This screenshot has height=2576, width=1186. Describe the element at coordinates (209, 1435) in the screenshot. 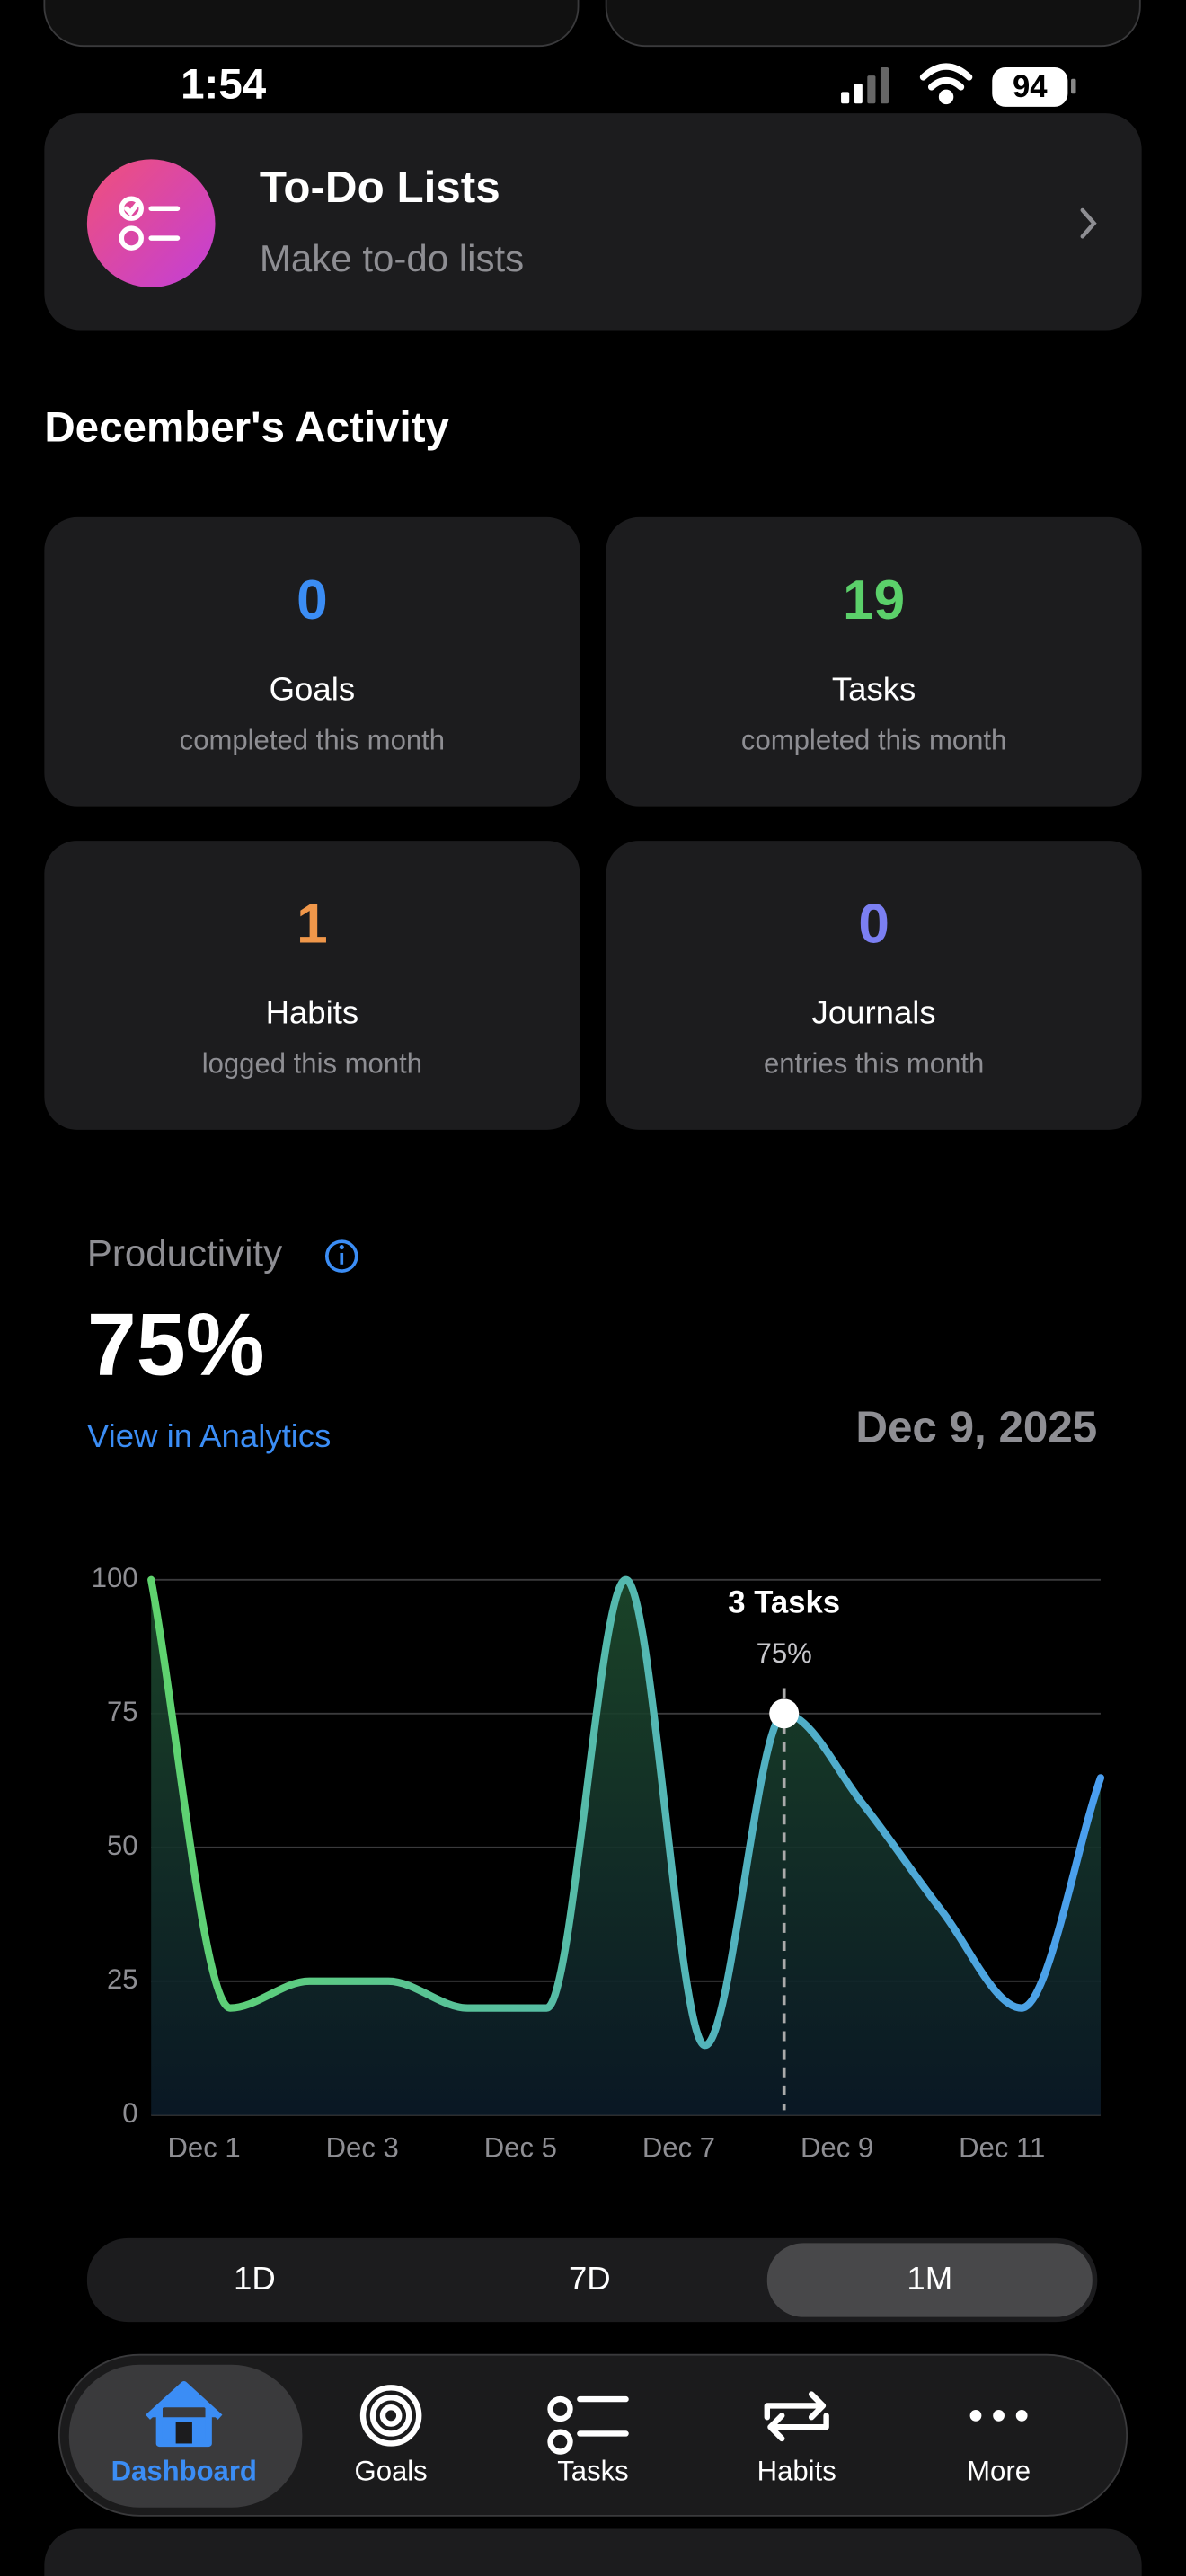

I see `analytics-link: View in Analytics` at that location.